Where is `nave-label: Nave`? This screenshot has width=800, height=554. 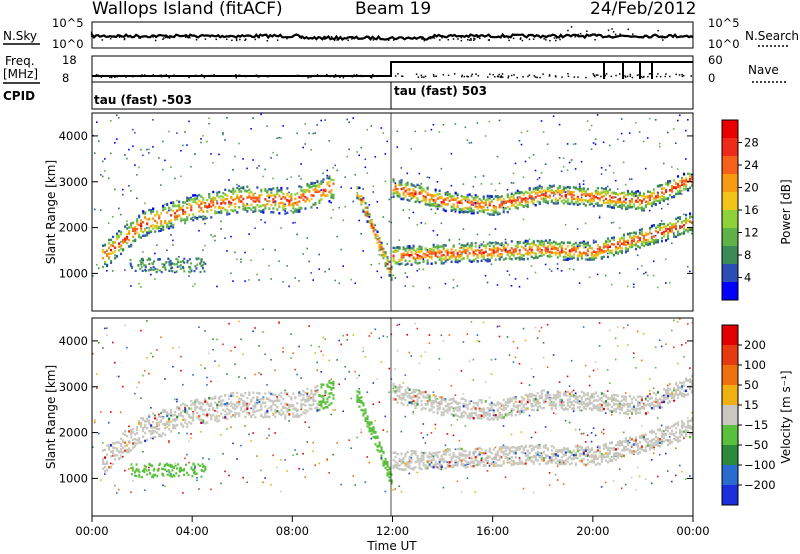 nave-label: Nave is located at coordinates (763, 70).